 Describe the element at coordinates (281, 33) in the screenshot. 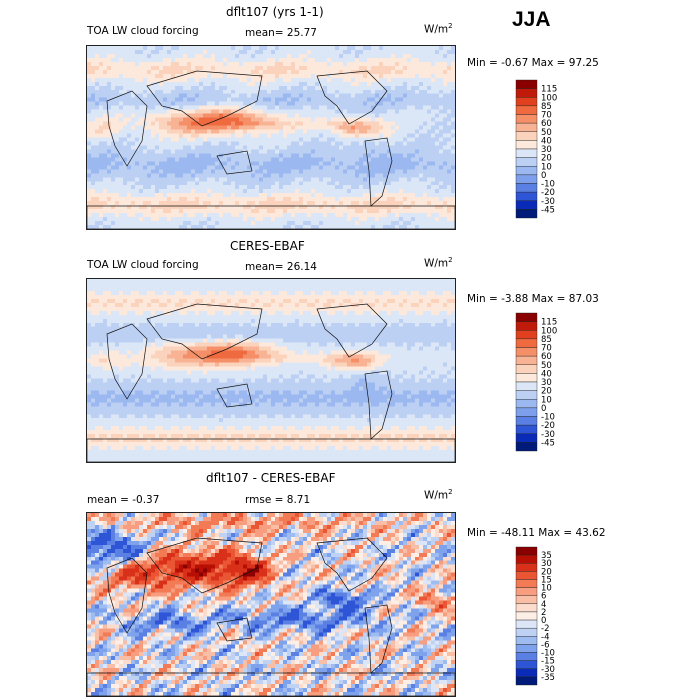

I see `panel1-mean: mean= 25.77` at that location.